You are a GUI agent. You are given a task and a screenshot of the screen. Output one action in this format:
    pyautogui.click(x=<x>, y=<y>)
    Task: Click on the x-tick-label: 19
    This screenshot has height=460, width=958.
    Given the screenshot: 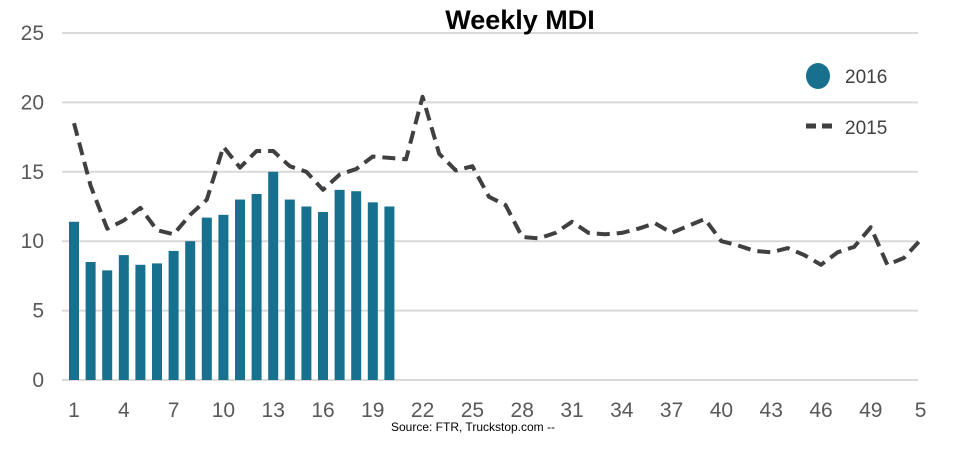 What is the action you would take?
    pyautogui.click(x=372, y=410)
    